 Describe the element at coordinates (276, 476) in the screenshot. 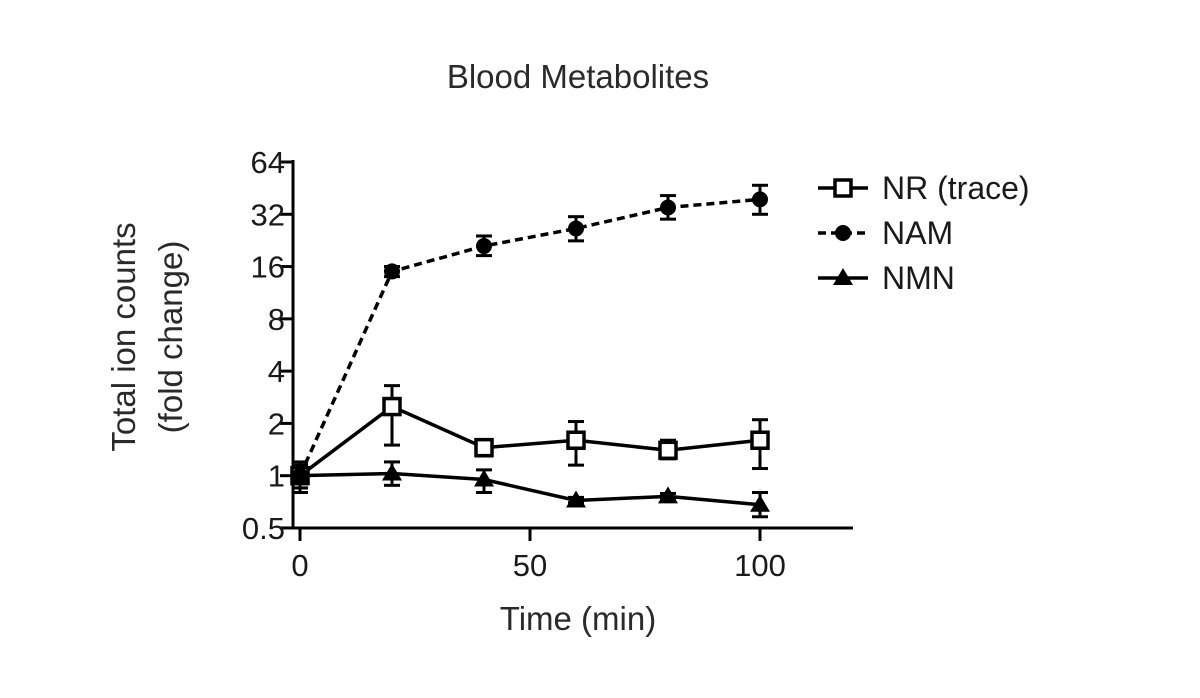

I see `y-tick-label: 1` at that location.